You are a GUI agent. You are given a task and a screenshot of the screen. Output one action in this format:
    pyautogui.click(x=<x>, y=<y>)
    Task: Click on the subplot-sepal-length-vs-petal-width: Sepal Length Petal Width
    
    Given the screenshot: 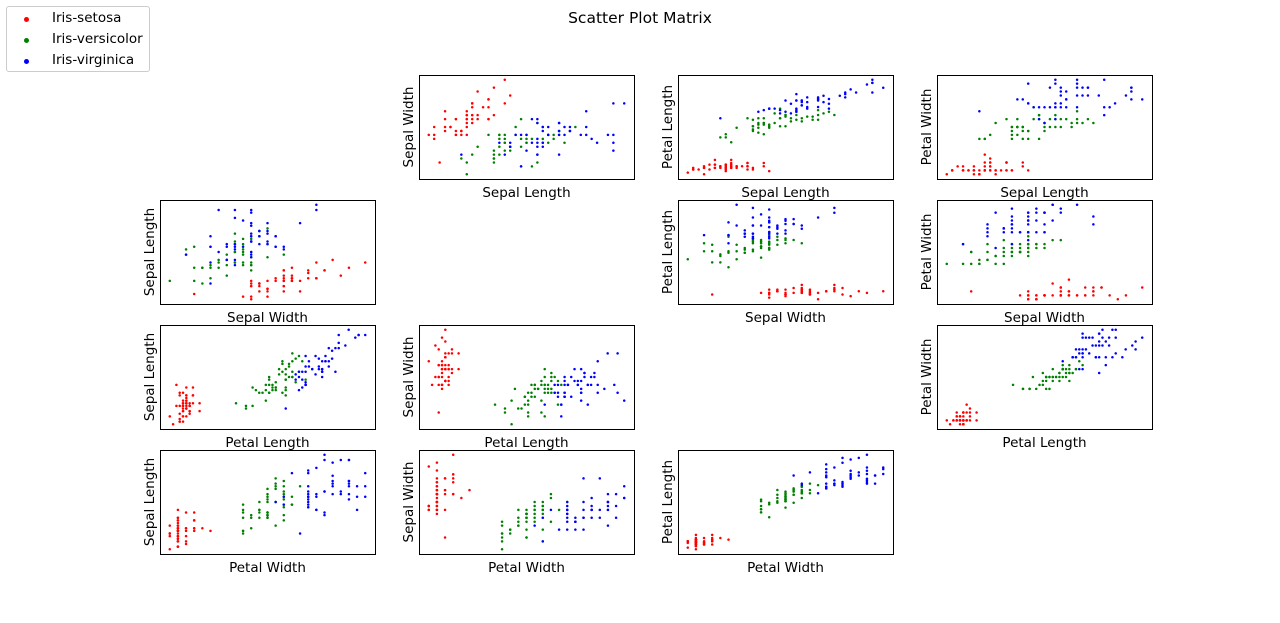 What is the action you would take?
    pyautogui.click(x=1036, y=138)
    